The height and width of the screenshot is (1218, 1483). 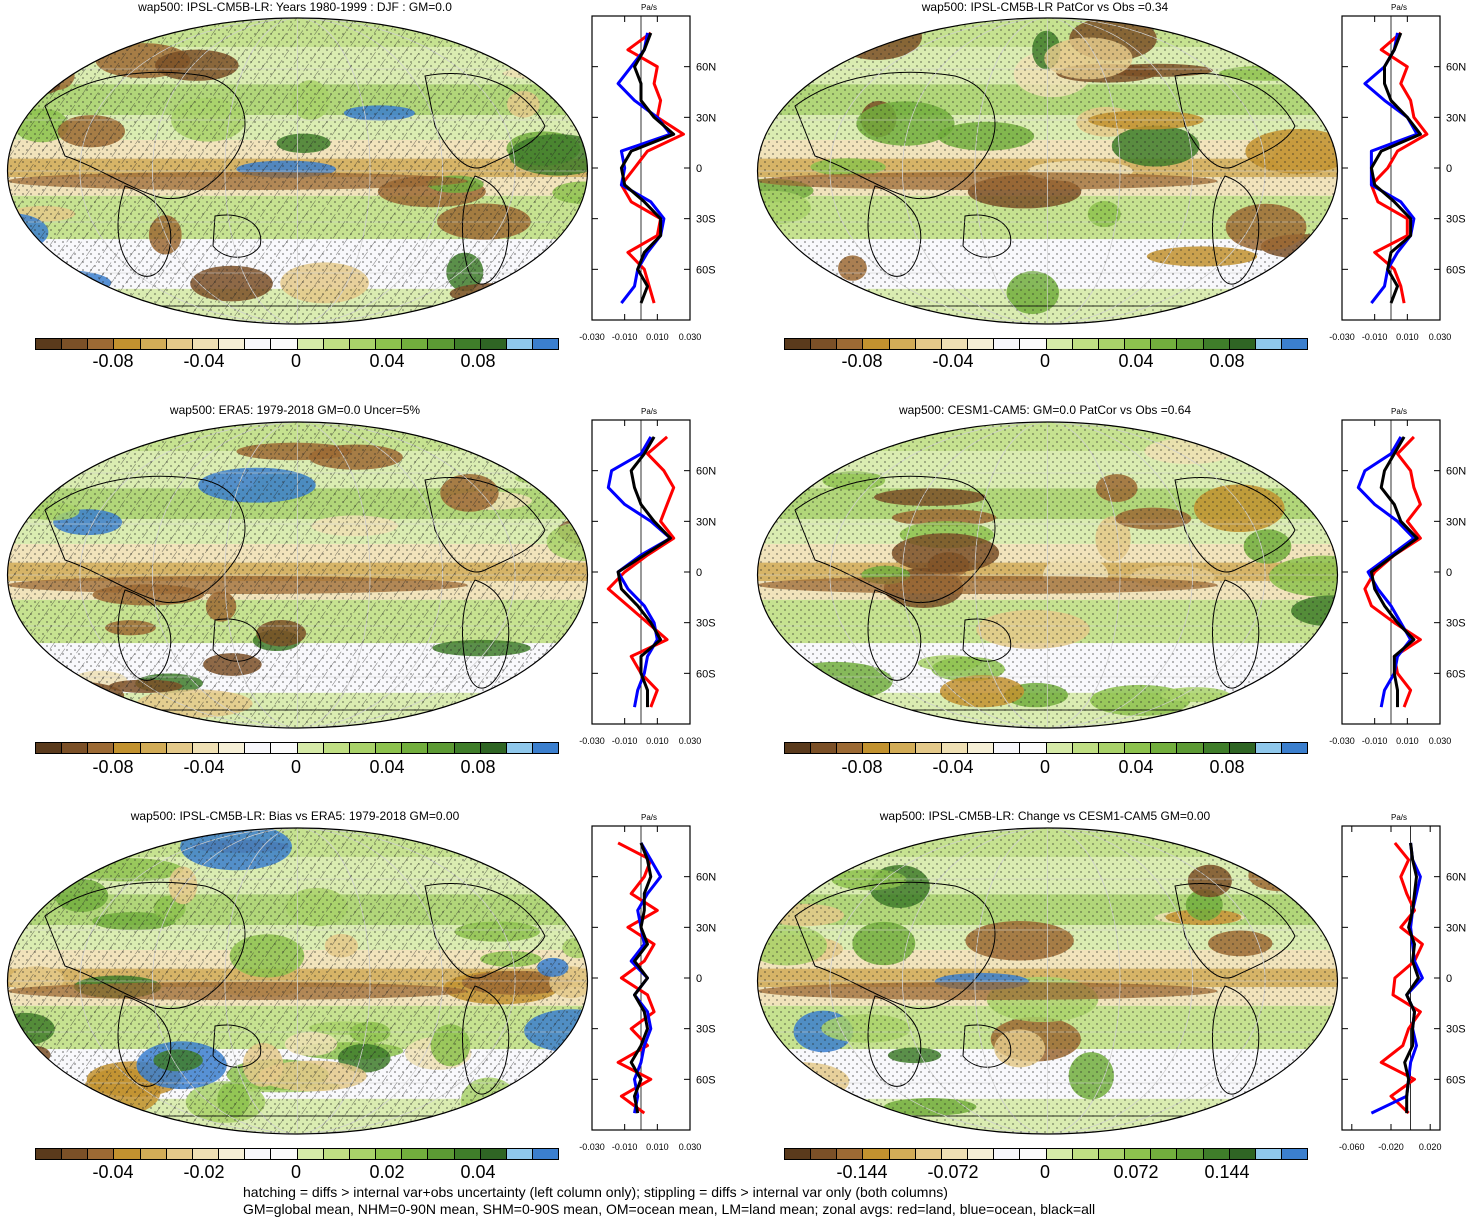 I want to click on map-outline, so click(x=1047, y=981).